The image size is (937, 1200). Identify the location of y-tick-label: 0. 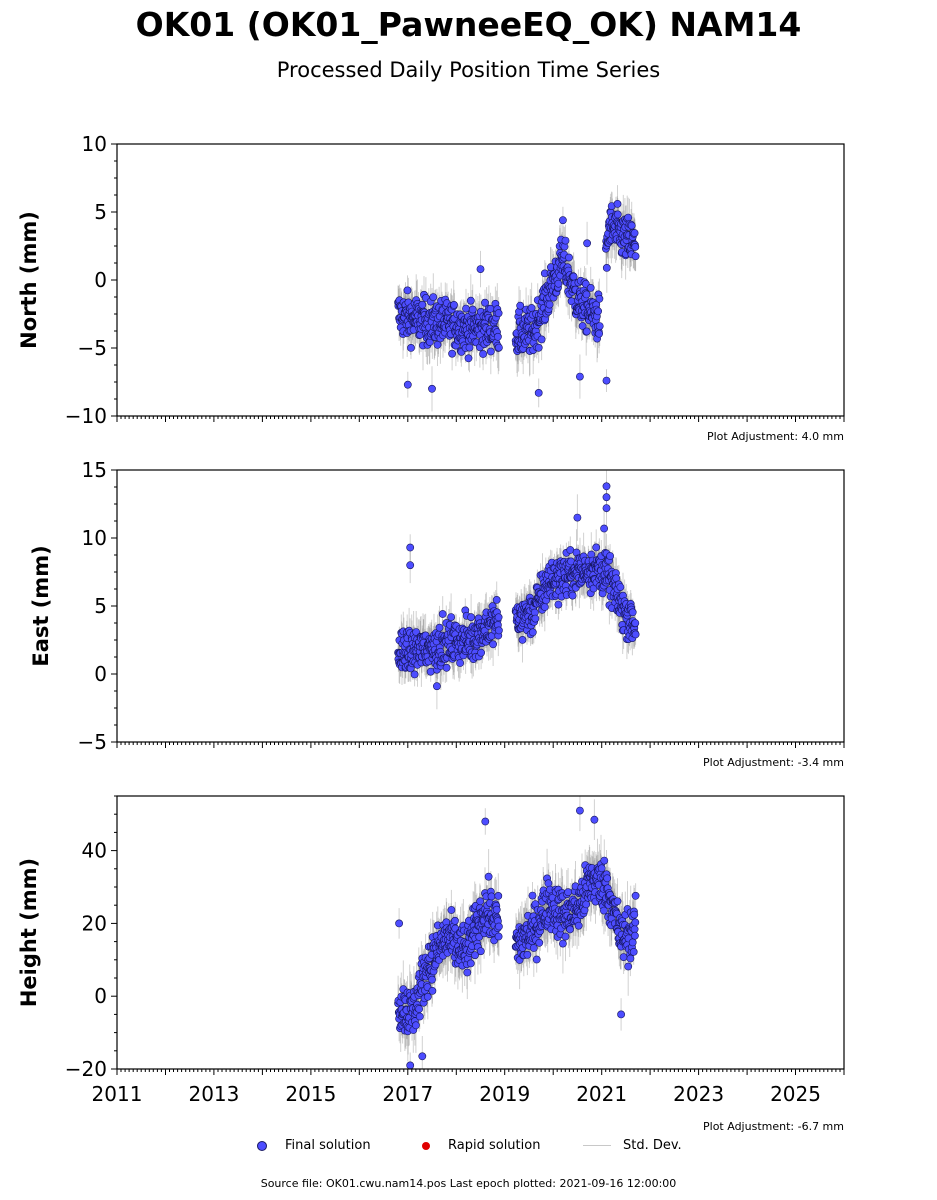
(100, 674).